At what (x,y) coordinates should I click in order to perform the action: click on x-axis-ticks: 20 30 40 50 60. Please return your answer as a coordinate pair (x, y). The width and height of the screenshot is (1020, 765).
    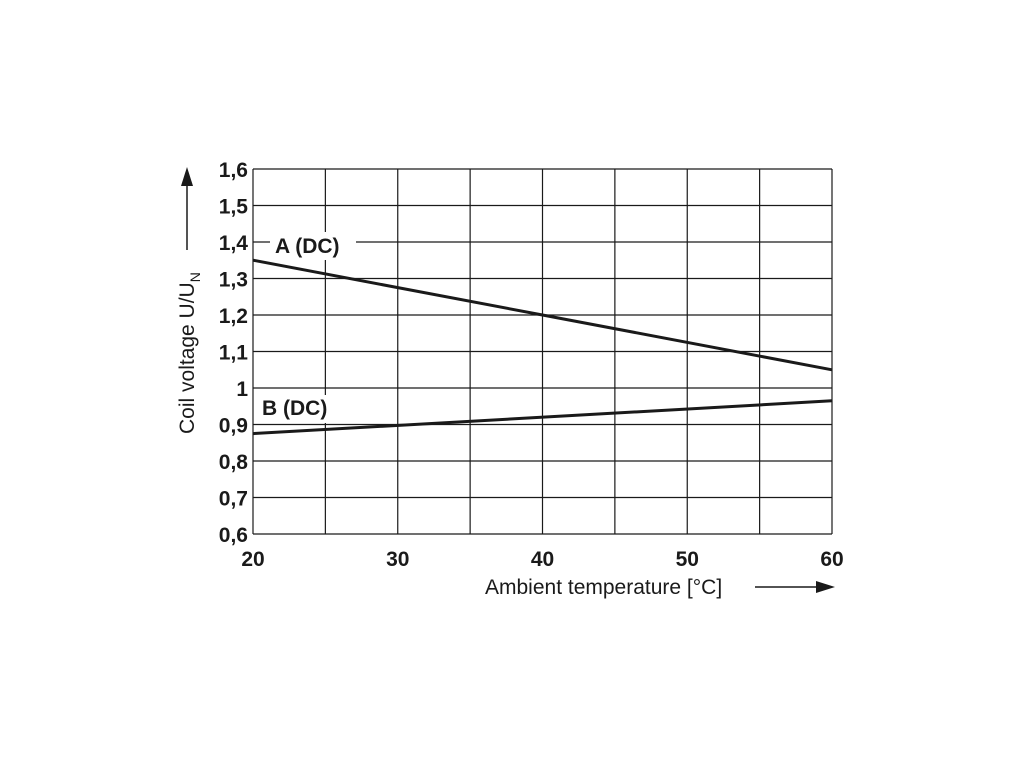
    Looking at the image, I should click on (542, 559).